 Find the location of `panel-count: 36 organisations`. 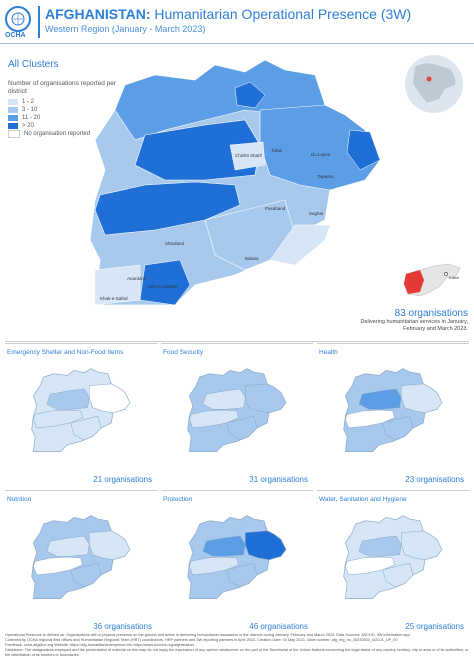

panel-count: 36 organisations is located at coordinates (122, 626).